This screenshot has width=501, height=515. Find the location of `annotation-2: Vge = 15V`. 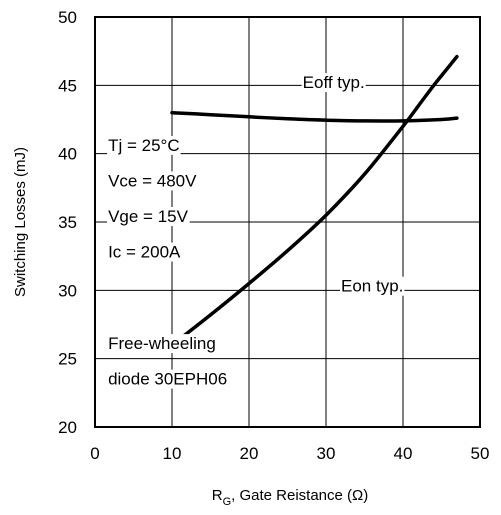

annotation-2: Vge = 15V is located at coordinates (148, 216).